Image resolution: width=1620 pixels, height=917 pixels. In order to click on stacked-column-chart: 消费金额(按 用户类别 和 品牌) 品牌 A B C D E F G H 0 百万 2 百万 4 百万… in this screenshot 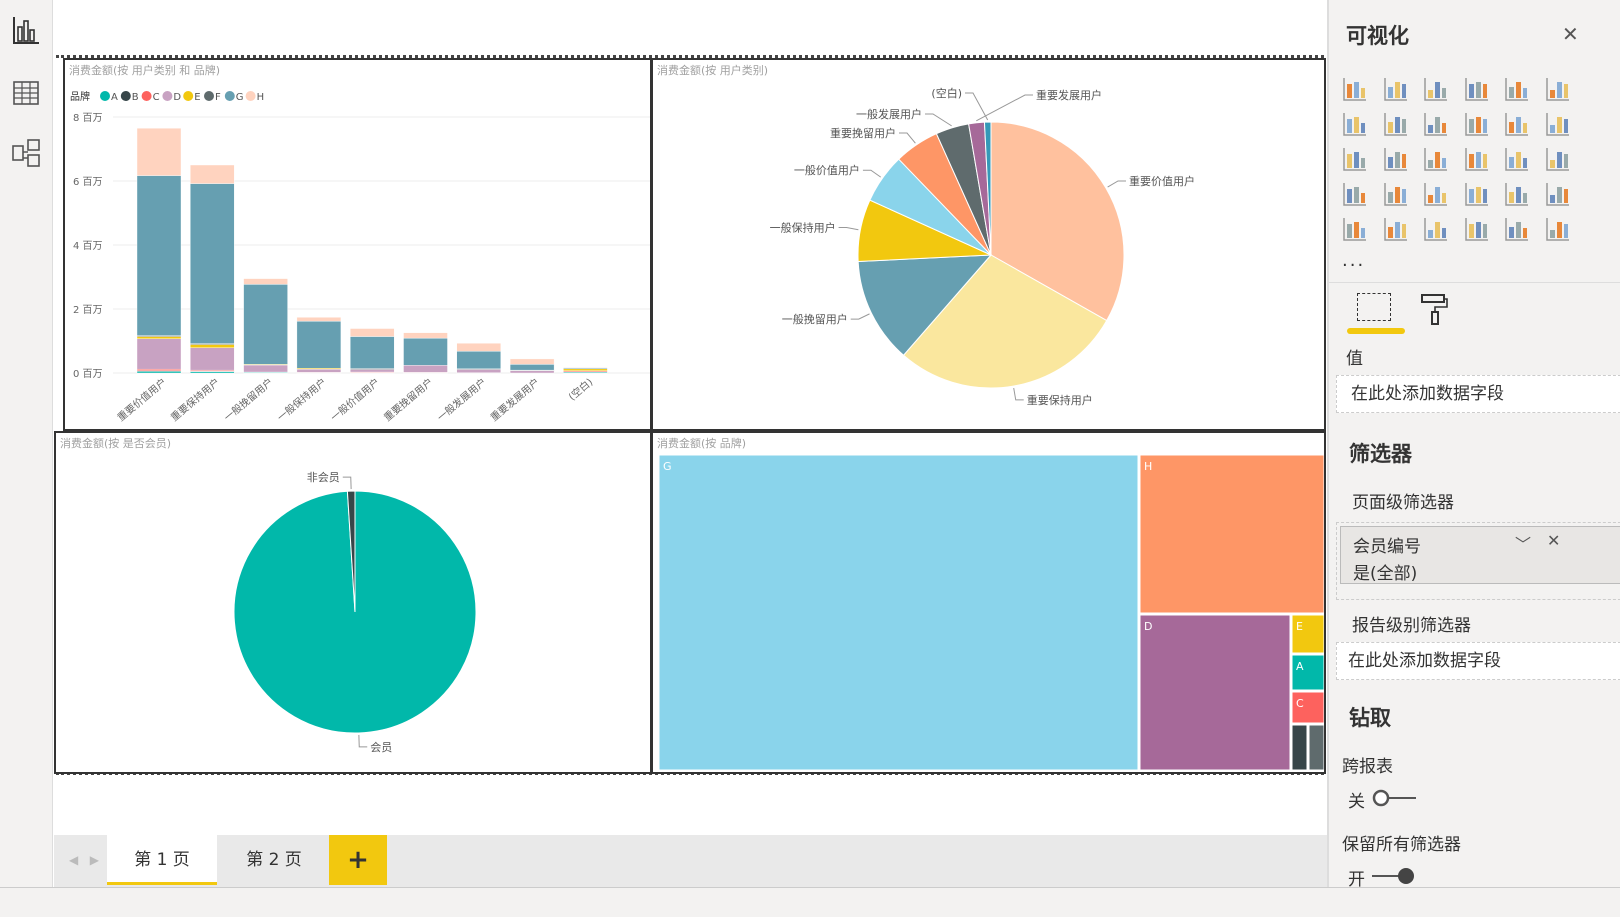, I will do `click(357, 244)`.